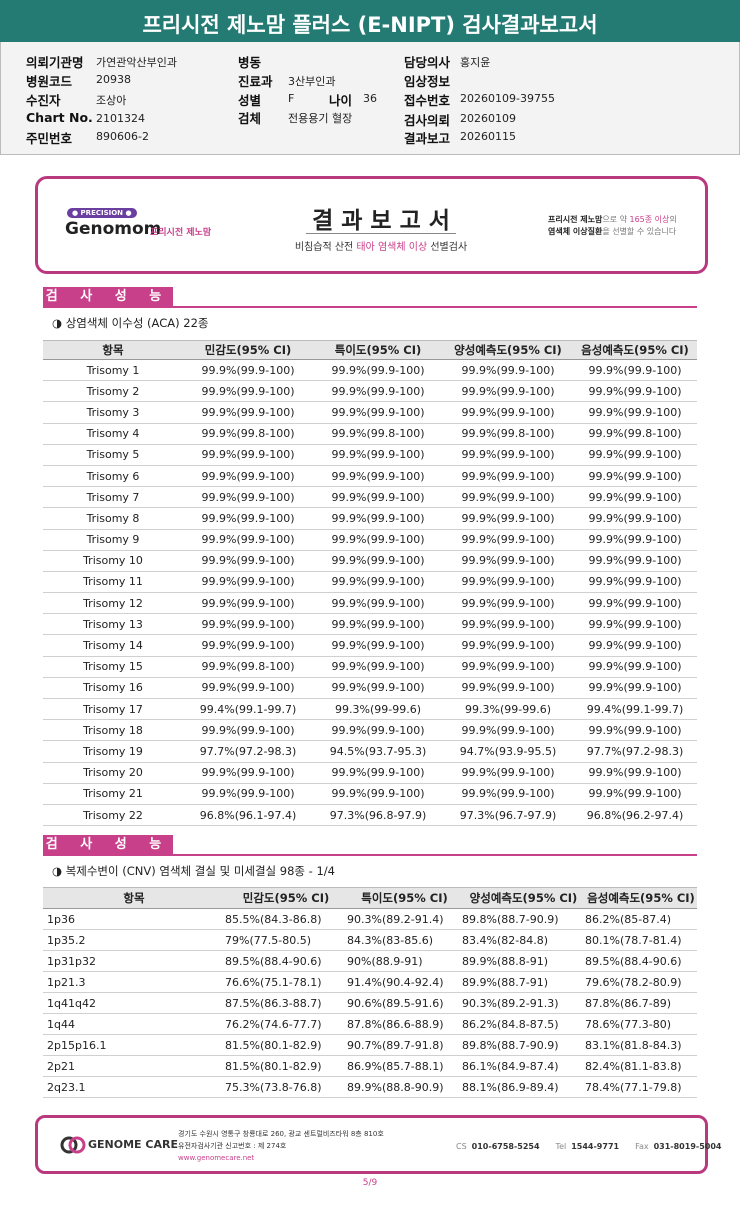  What do you see at coordinates (488, 136) in the screenshot?
I see `info-value: 20260115` at bounding box center [488, 136].